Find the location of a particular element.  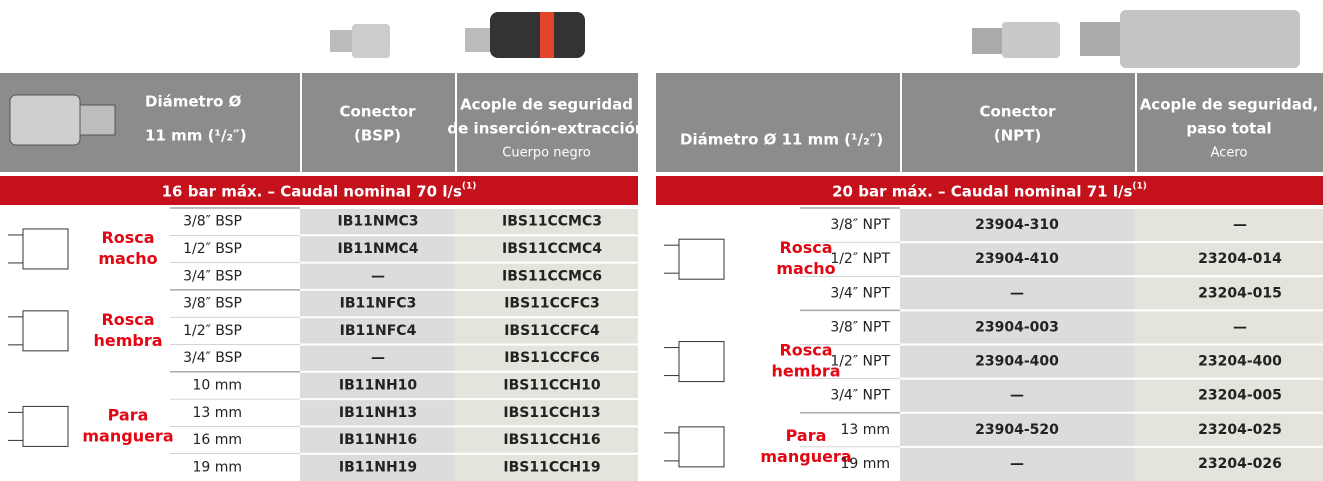

code-cell: IBS11CCH19 is located at coordinates (551, 467).